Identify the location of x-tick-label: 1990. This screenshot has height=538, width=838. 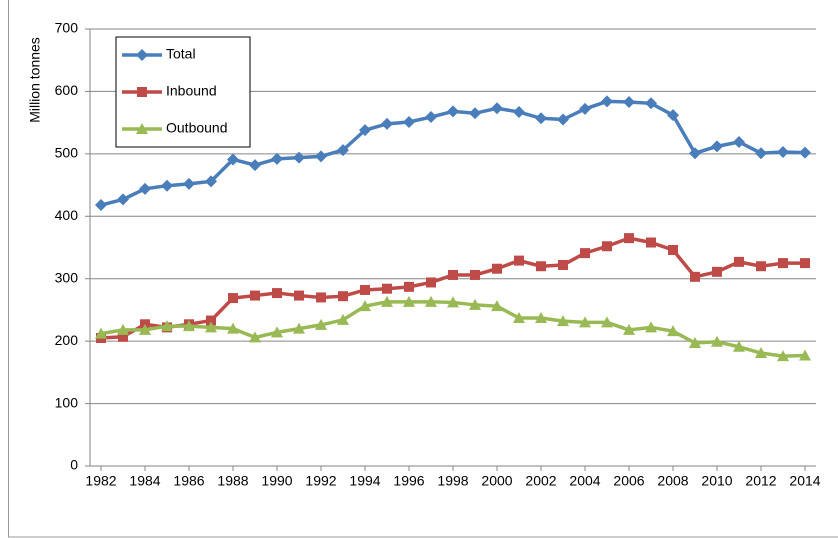
(276, 481).